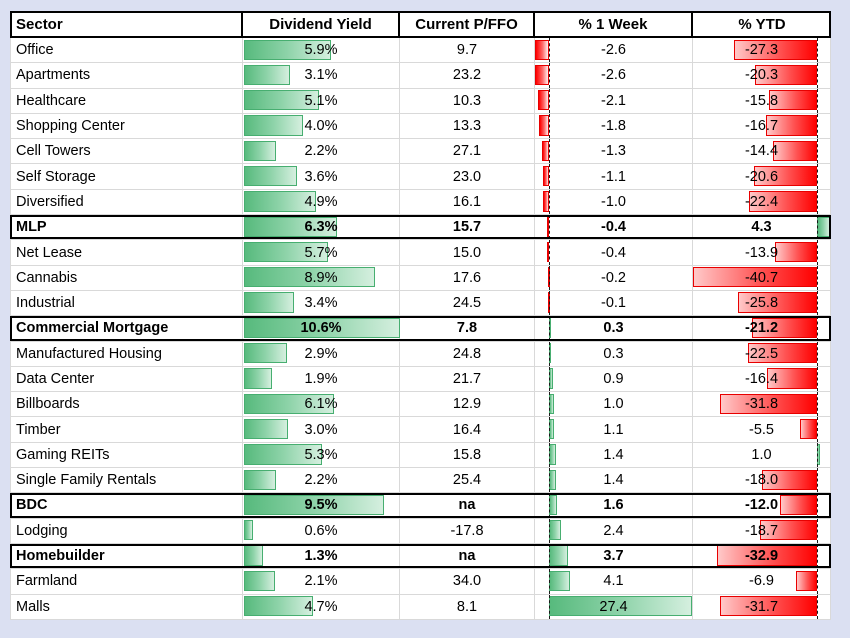  I want to click on table-row: Diversified 4.9% 16.1 -1.0 -22.4, so click(420, 202).